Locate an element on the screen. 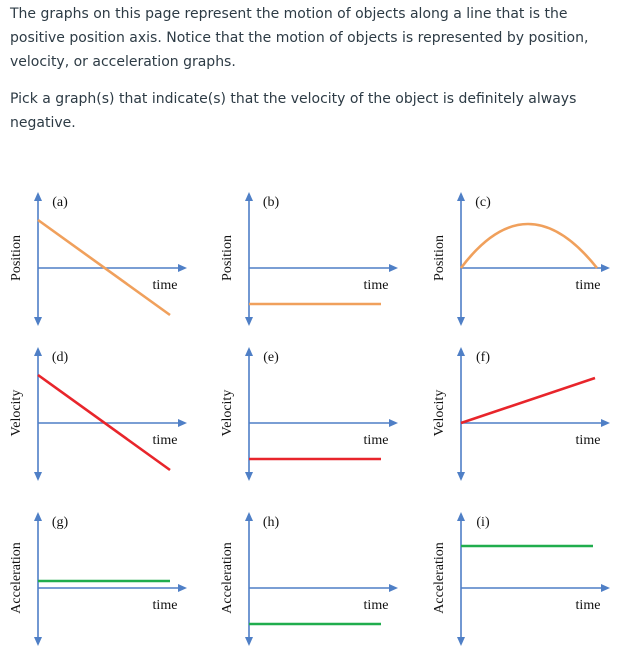 The width and height of the screenshot is (636, 660). graph-b: (b) time Position is located at coordinates (319, 265).